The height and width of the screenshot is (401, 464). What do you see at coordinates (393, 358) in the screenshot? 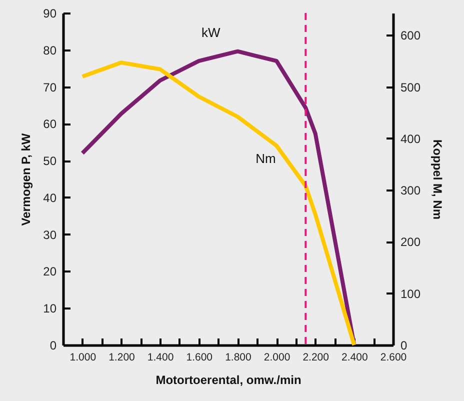
I see `x-tick-label: 2.600` at bounding box center [393, 358].